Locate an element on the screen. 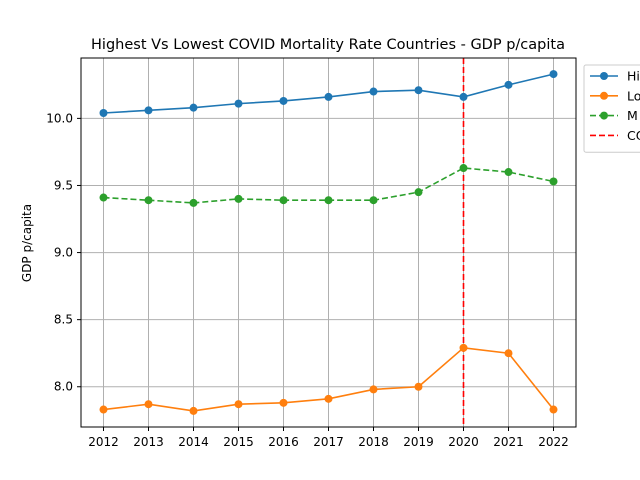 The image size is (640, 480). legend: Hi Lo M CO is located at coordinates (611, 108).